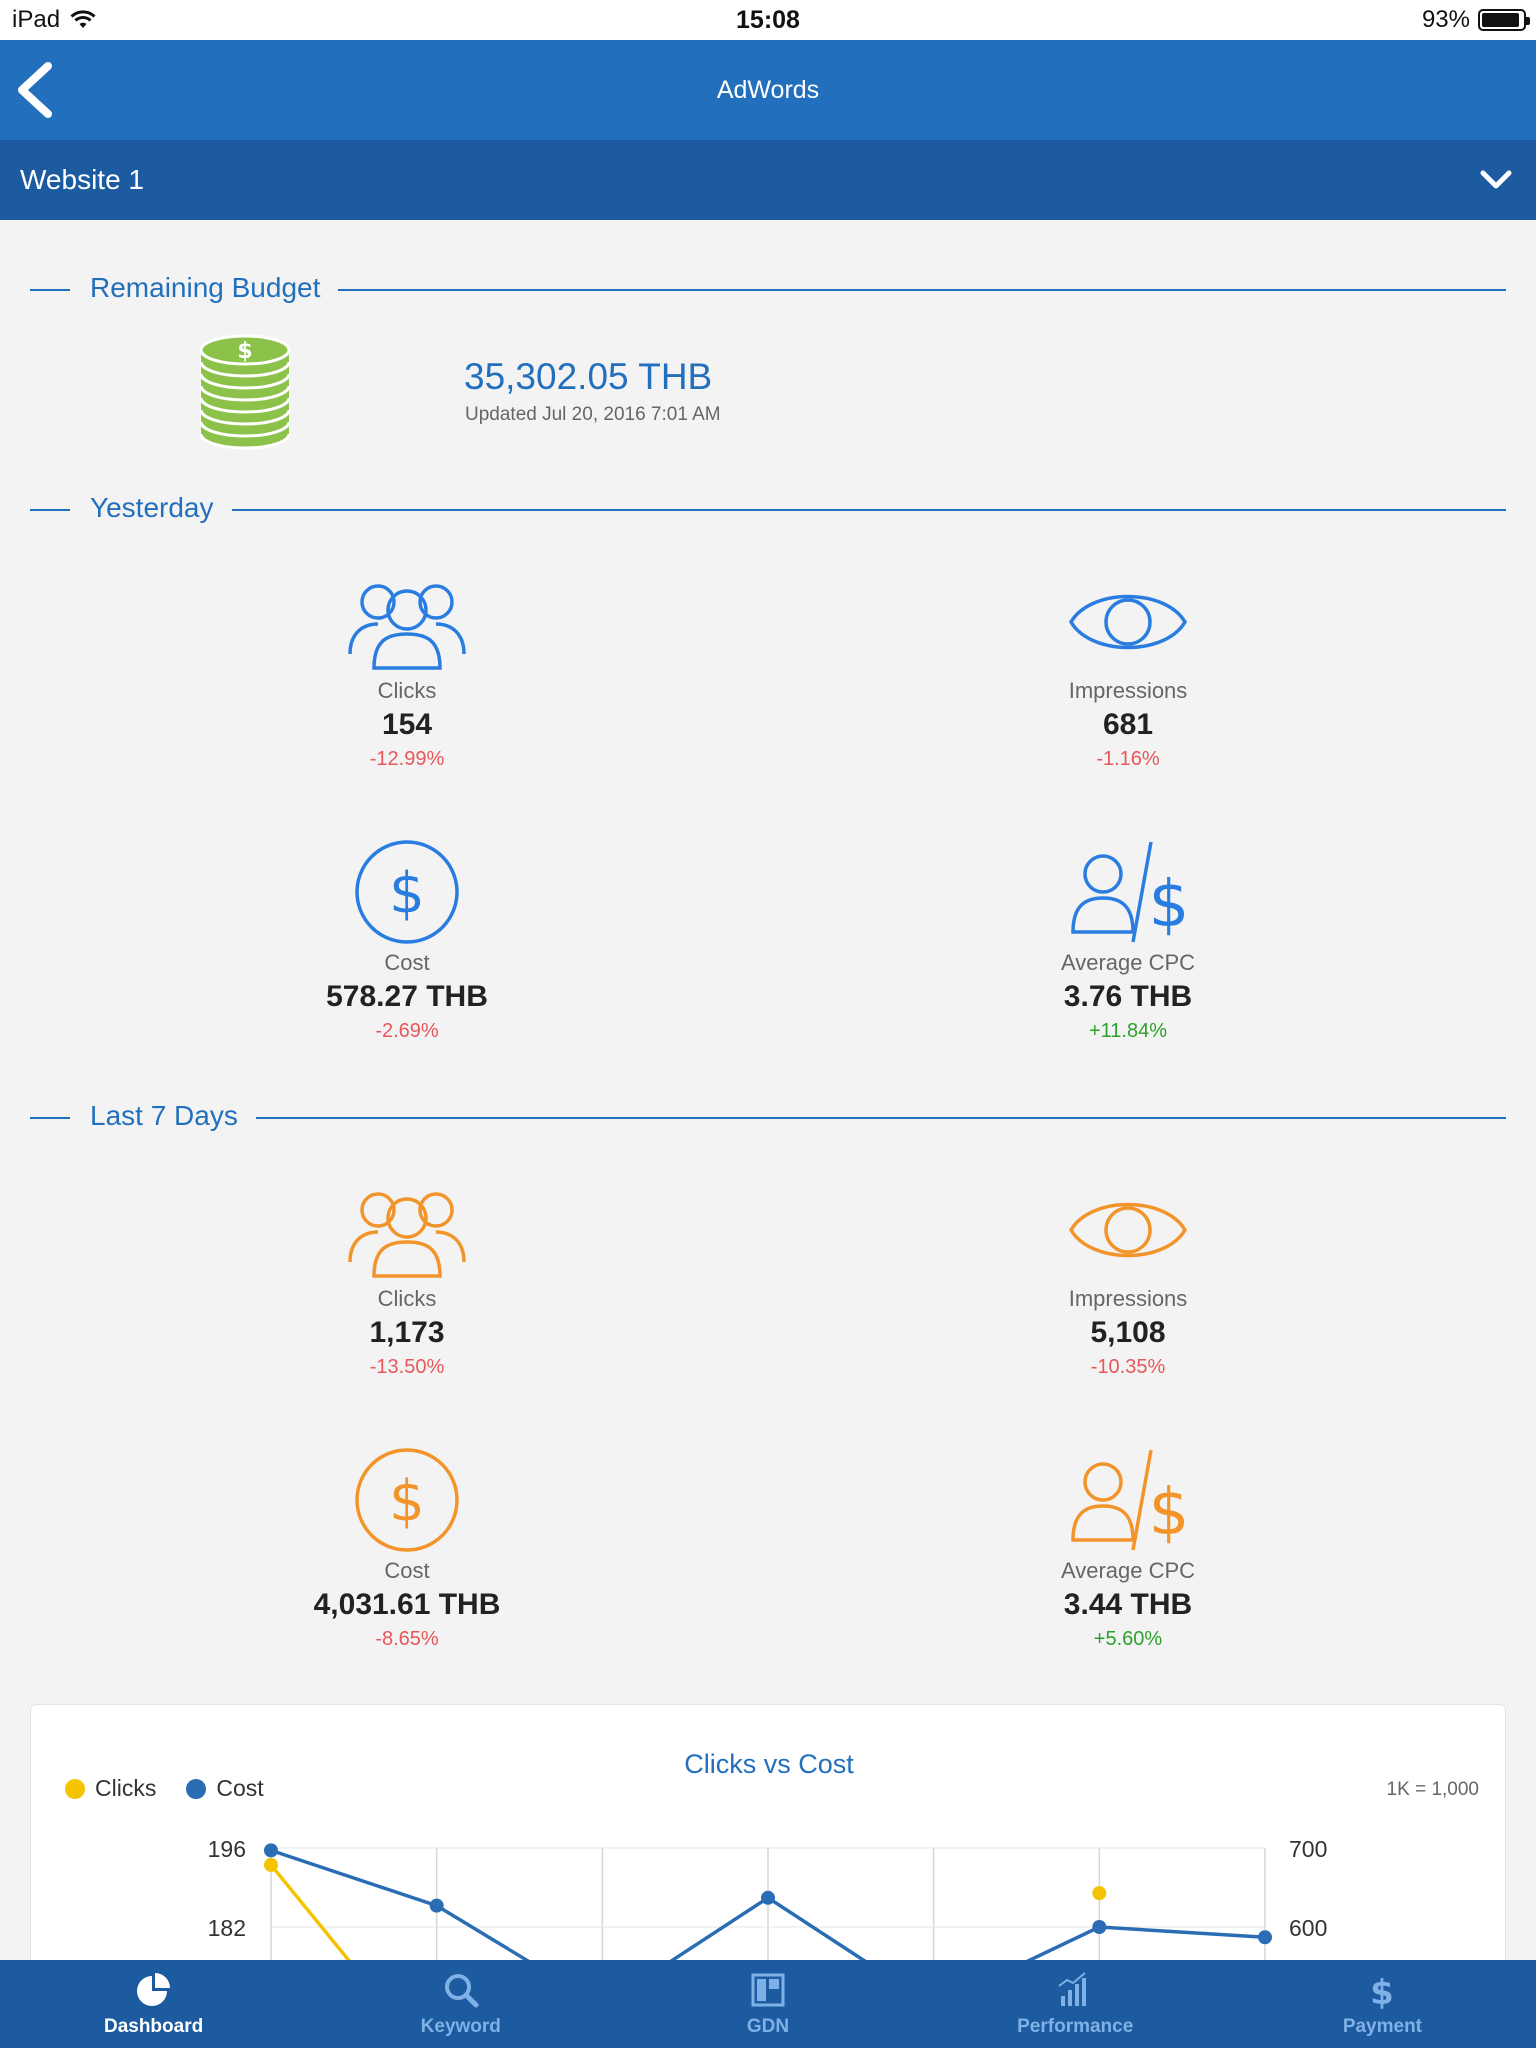  I want to click on y-left-tick-label: 182, so click(227, 1928).